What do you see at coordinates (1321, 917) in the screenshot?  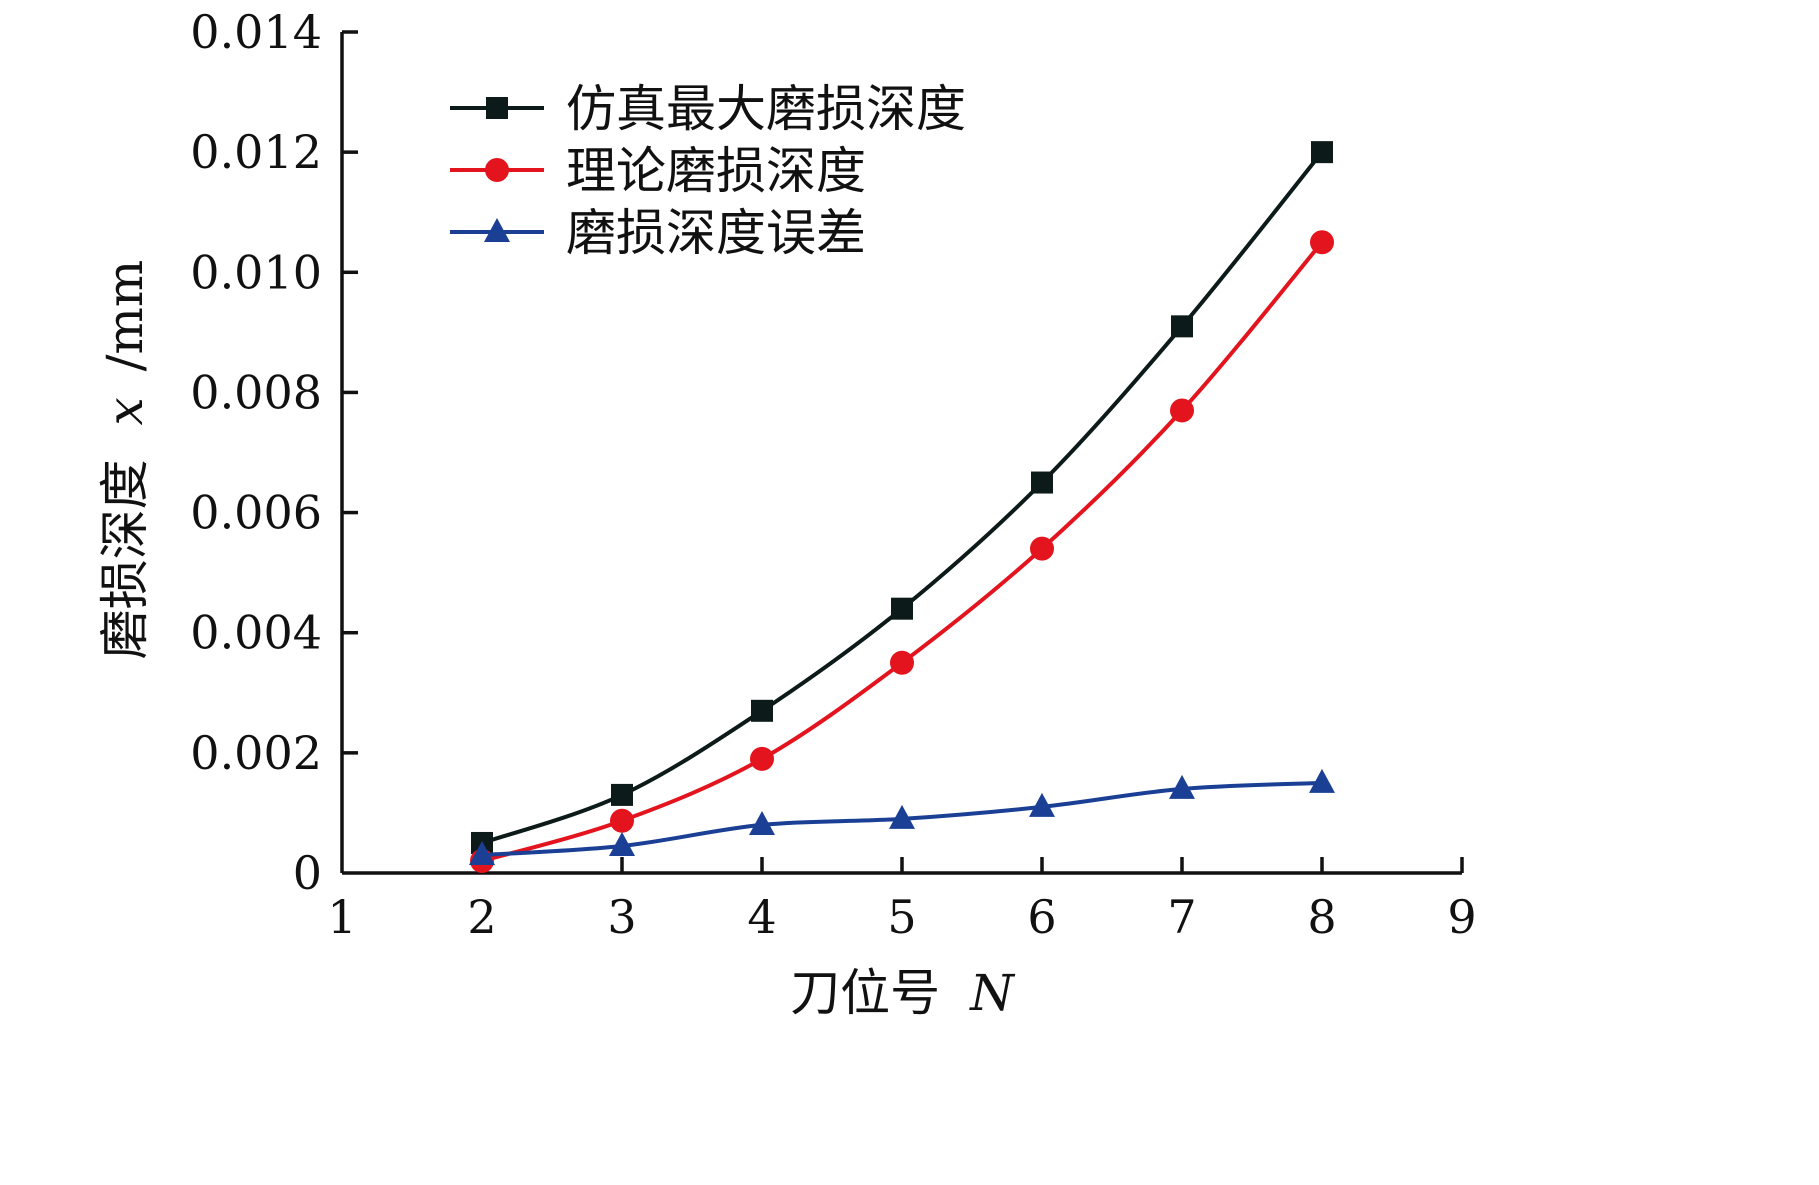 I see `x-tick-label: 8` at bounding box center [1321, 917].